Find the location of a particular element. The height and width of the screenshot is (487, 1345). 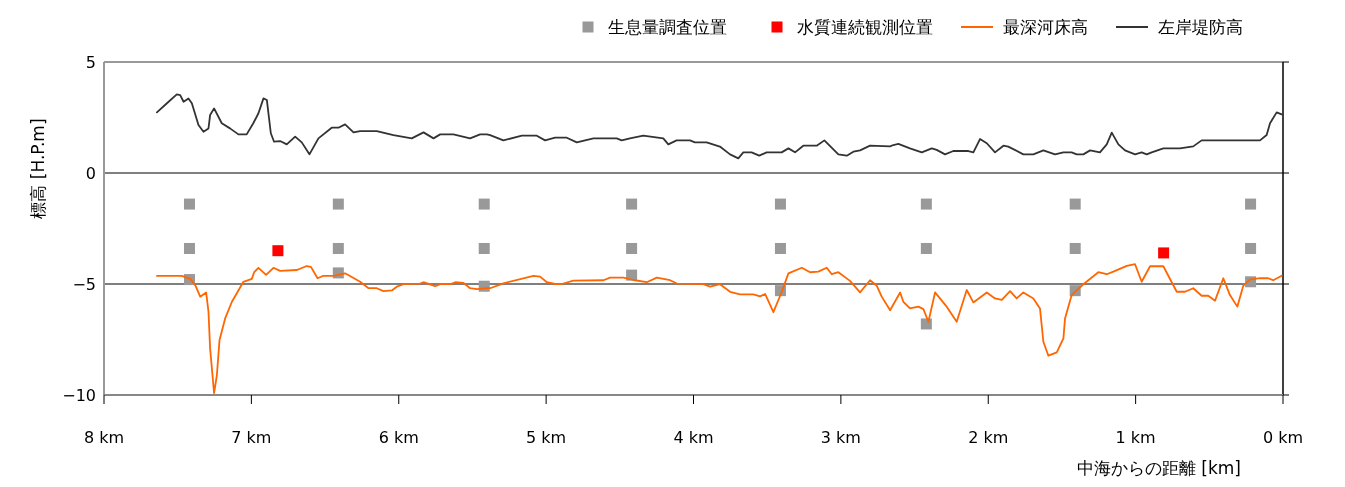

legend-label: 生息量調査位置 is located at coordinates (667, 27).